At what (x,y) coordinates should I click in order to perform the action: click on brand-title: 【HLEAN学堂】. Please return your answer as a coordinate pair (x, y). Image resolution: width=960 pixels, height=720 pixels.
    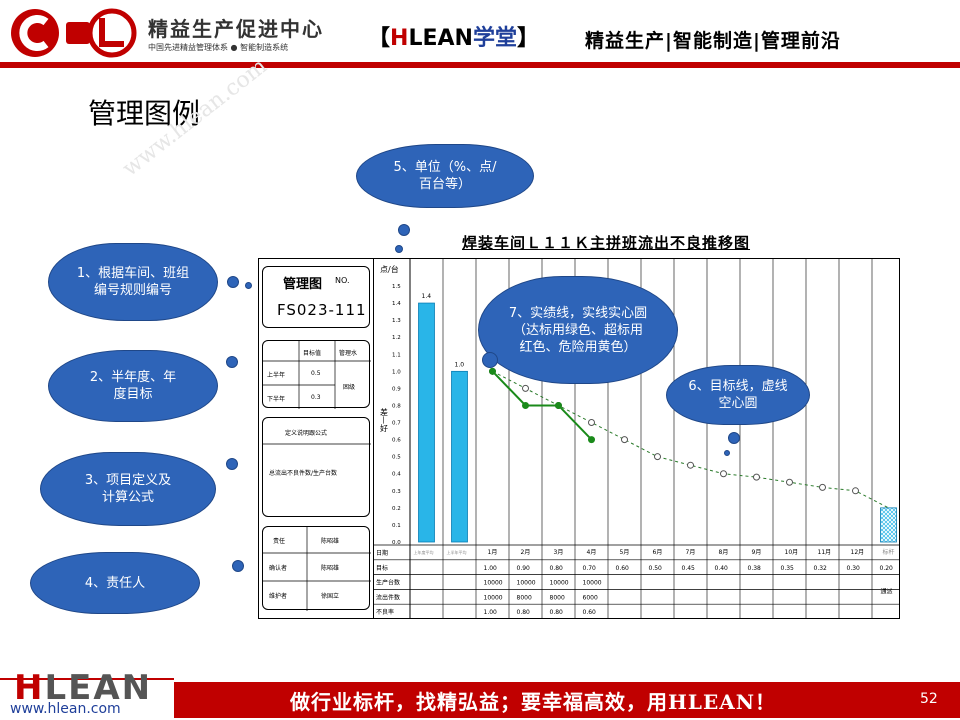
    Looking at the image, I should click on (453, 36).